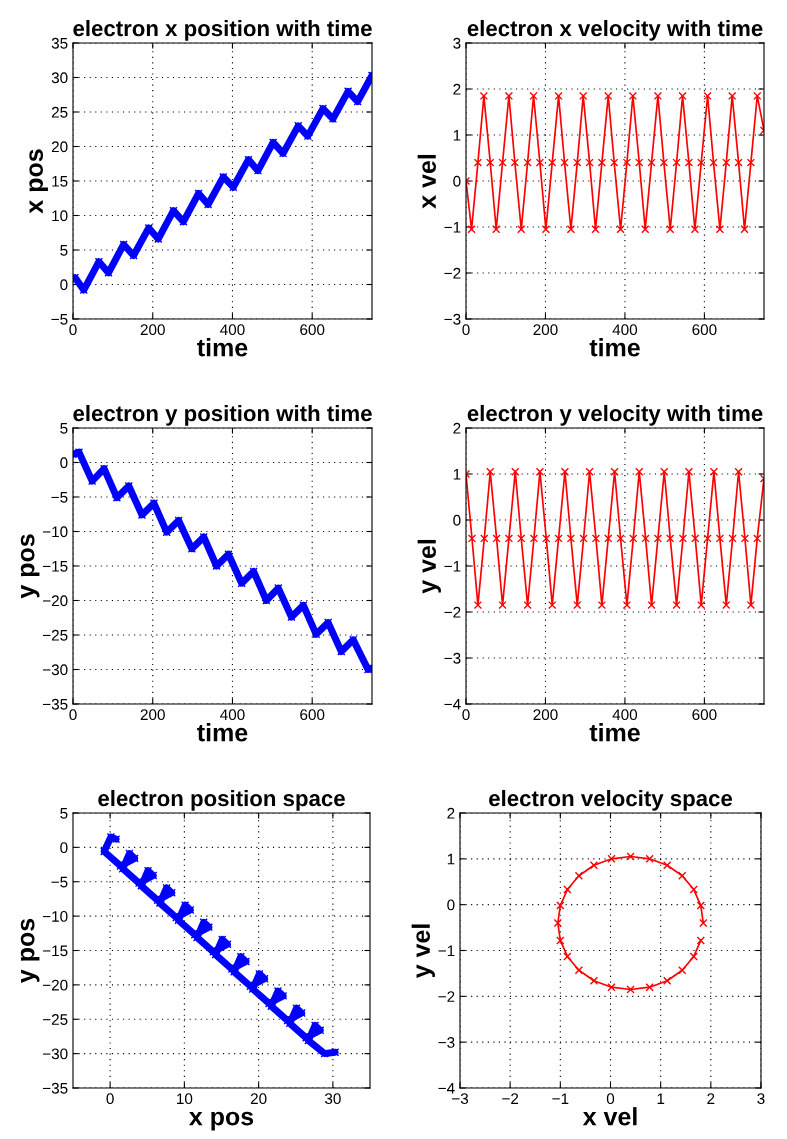 The image size is (787, 1139). What do you see at coordinates (38, 181) in the screenshot?
I see `y-axis-title: x pos` at bounding box center [38, 181].